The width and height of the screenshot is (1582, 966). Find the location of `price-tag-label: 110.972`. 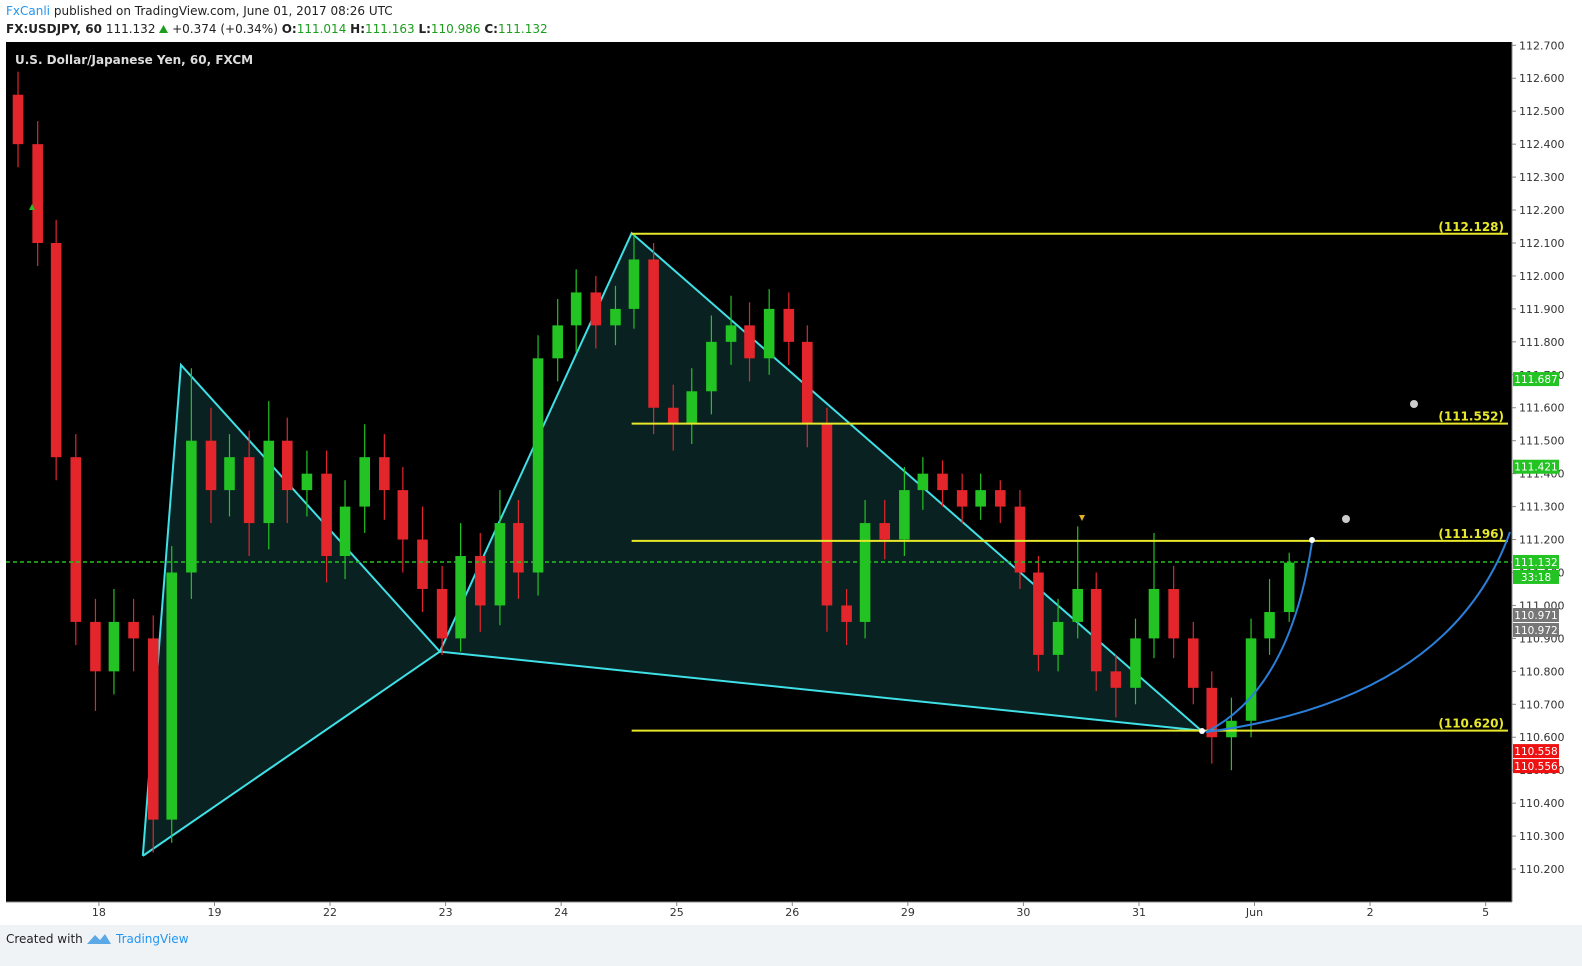

price-tag-label: 110.972 is located at coordinates (1535, 631).